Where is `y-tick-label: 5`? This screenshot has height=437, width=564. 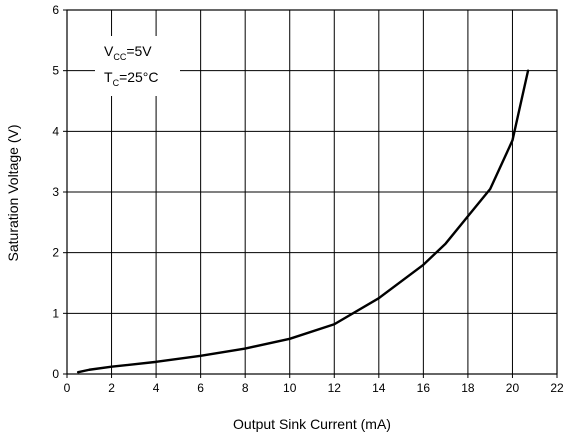 y-tick-label: 5 is located at coordinates (55, 71).